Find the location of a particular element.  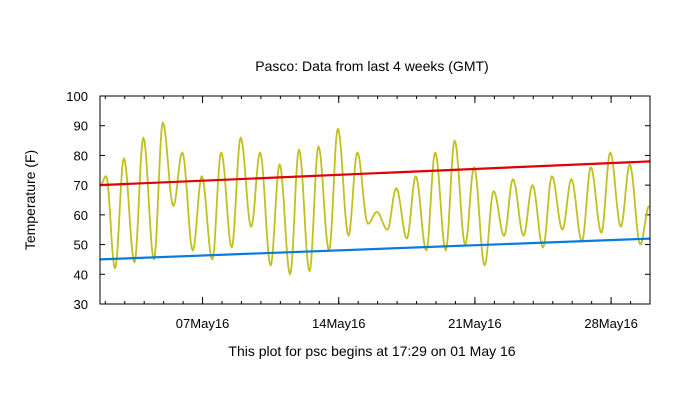

y-tick-label: 40 is located at coordinates (81, 274).